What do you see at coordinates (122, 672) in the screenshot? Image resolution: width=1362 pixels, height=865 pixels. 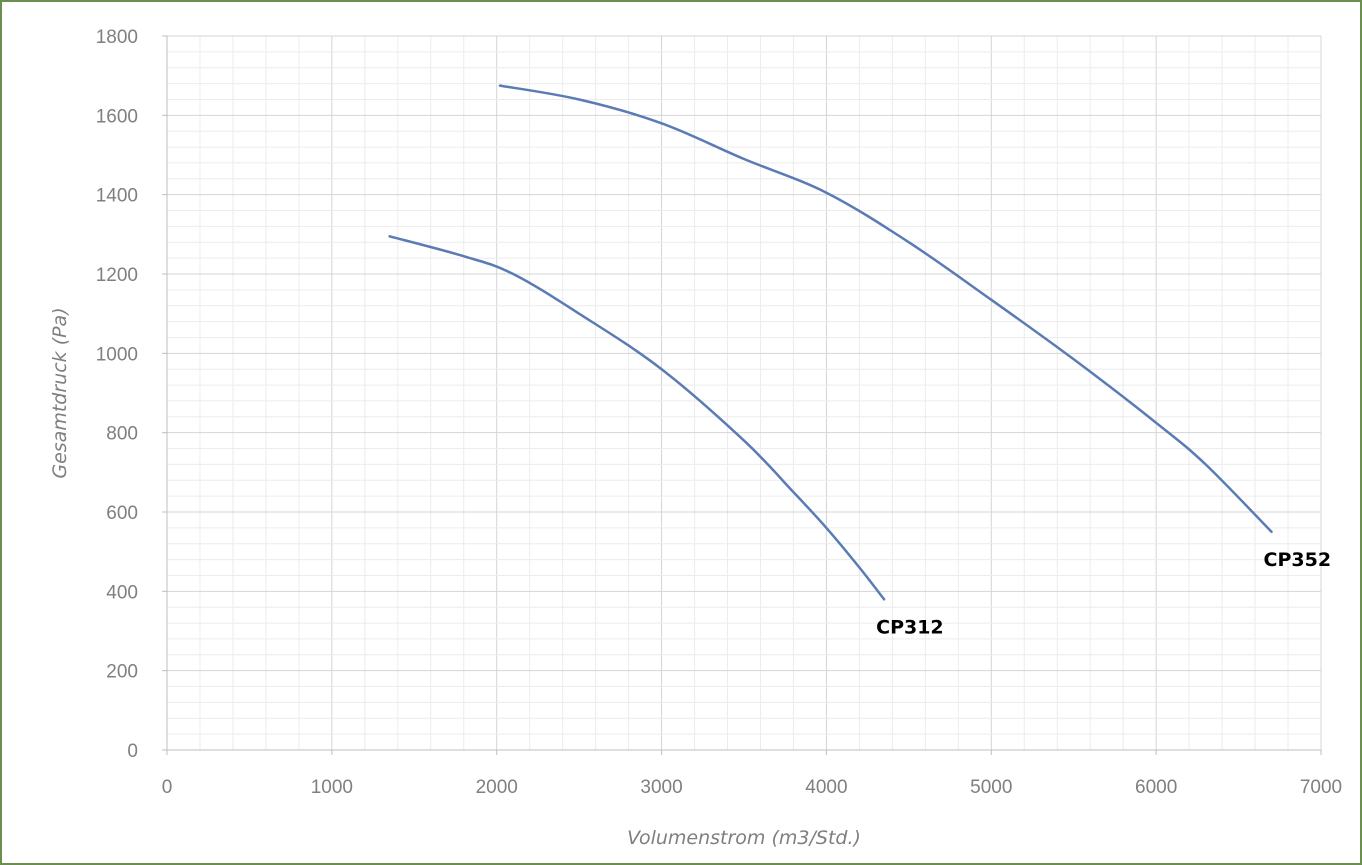 I see `y-tick-label: 200` at bounding box center [122, 672].